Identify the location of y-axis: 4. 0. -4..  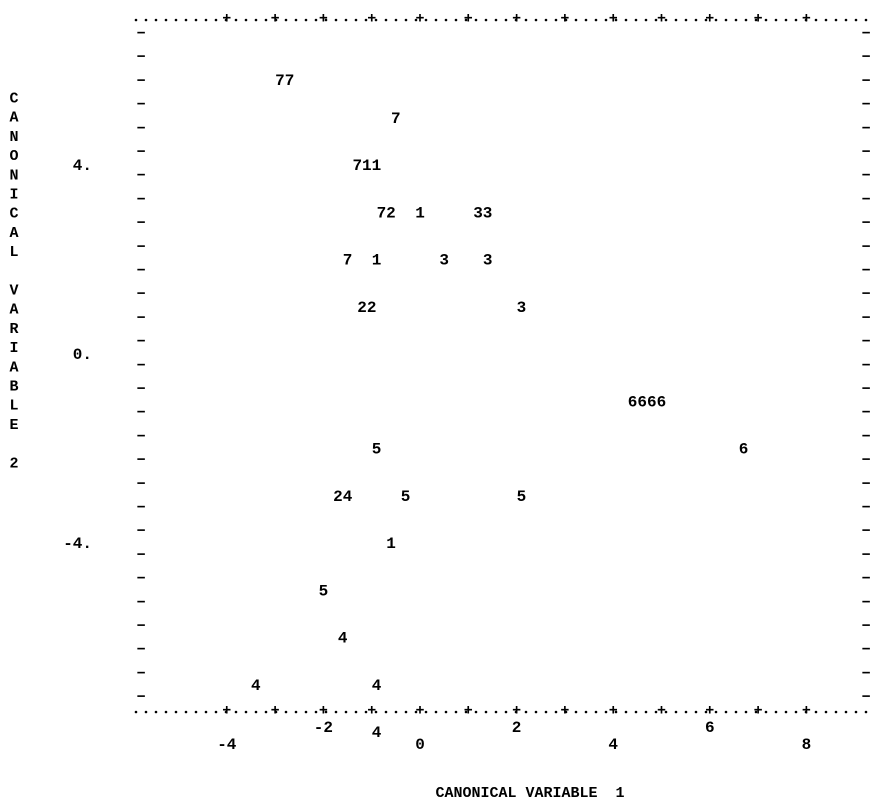
(77, 355).